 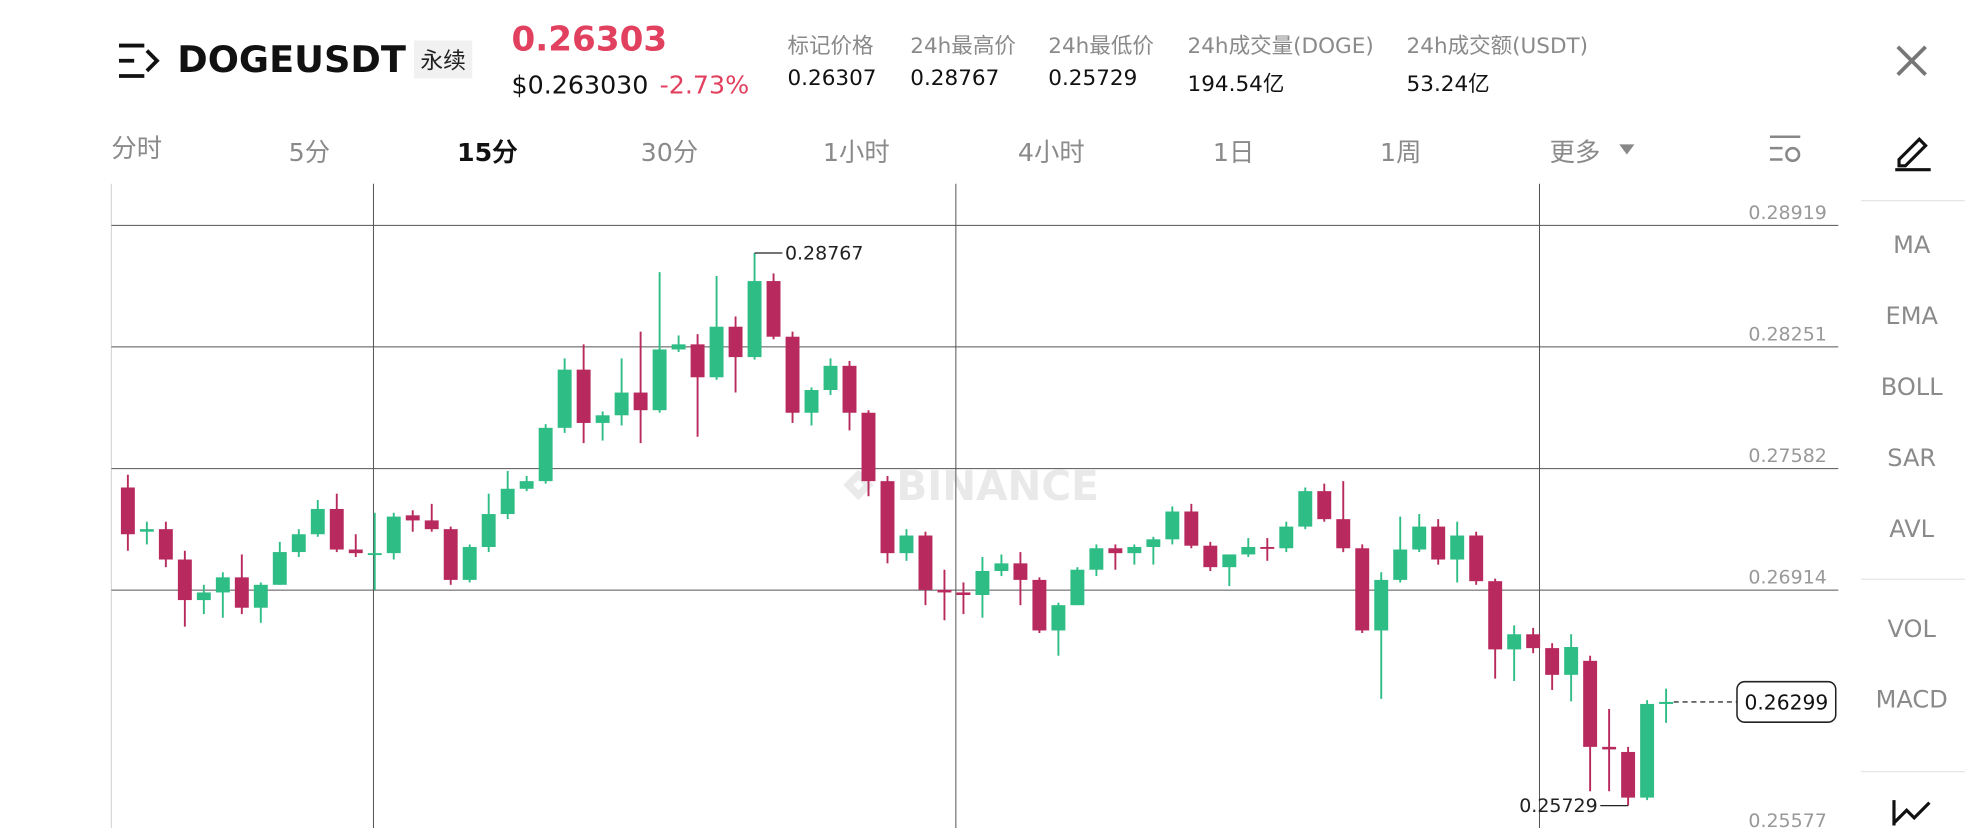 What do you see at coordinates (1912, 150) in the screenshot?
I see `draw-icon` at bounding box center [1912, 150].